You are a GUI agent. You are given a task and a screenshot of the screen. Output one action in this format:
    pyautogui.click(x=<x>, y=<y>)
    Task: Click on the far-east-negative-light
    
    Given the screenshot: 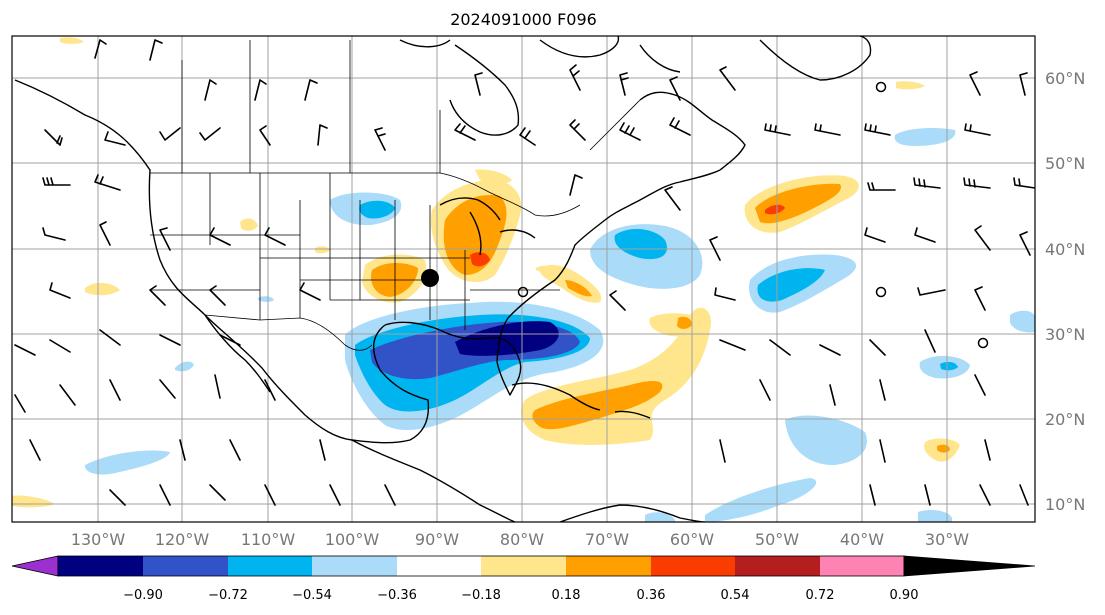 What is the action you would take?
    pyautogui.click(x=1022, y=321)
    